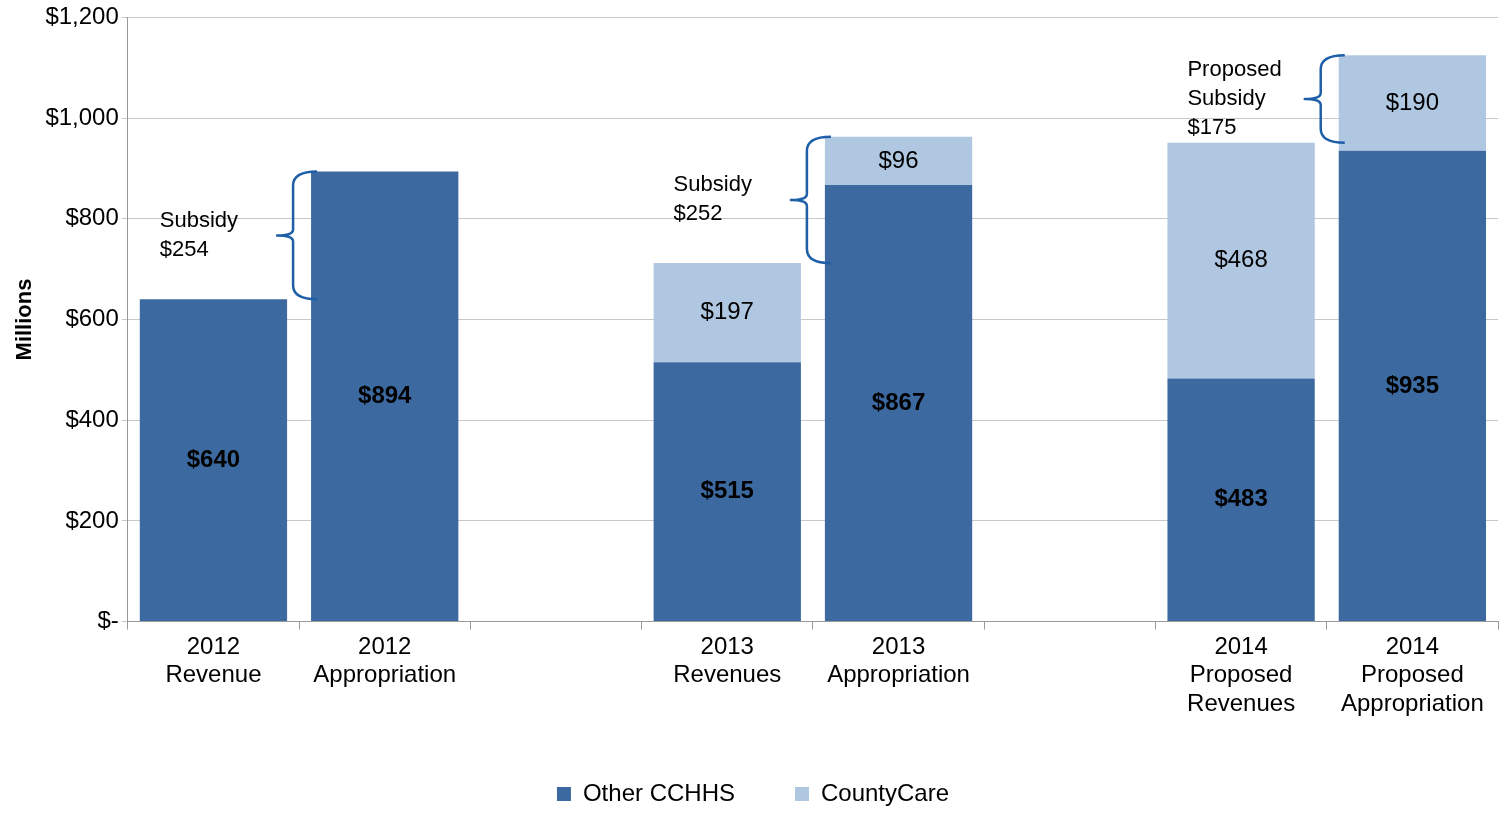 Image resolution: width=1500 pixels, height=816 pixels. What do you see at coordinates (92, 217) in the screenshot?
I see `y-tick-label: $800` at bounding box center [92, 217].